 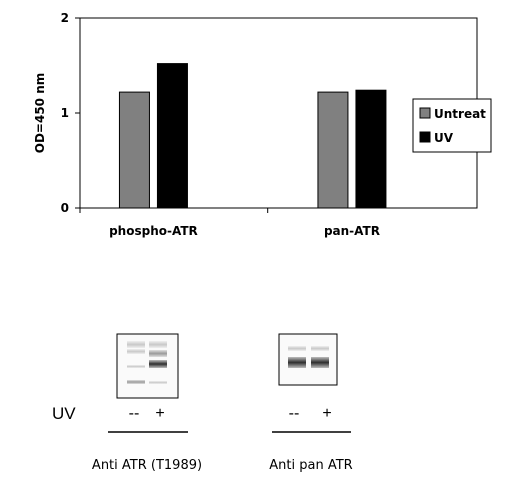 I want to click on legend: Untreat UV, so click(x=452, y=125).